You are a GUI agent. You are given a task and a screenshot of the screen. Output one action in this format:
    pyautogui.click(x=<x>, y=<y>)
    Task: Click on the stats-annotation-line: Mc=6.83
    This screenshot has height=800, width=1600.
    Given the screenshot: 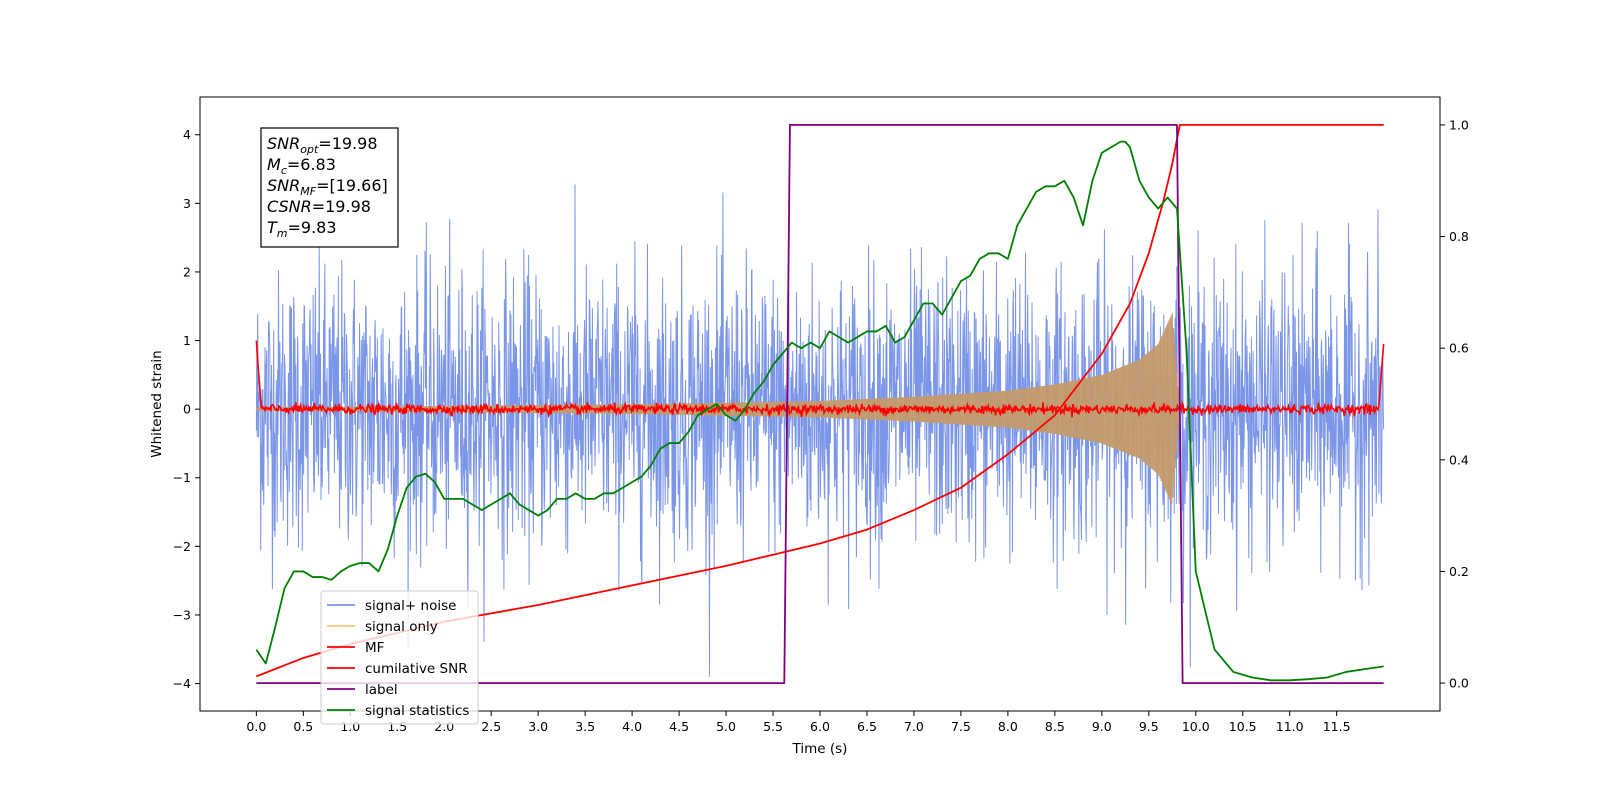 What is the action you would take?
    pyautogui.click(x=301, y=166)
    